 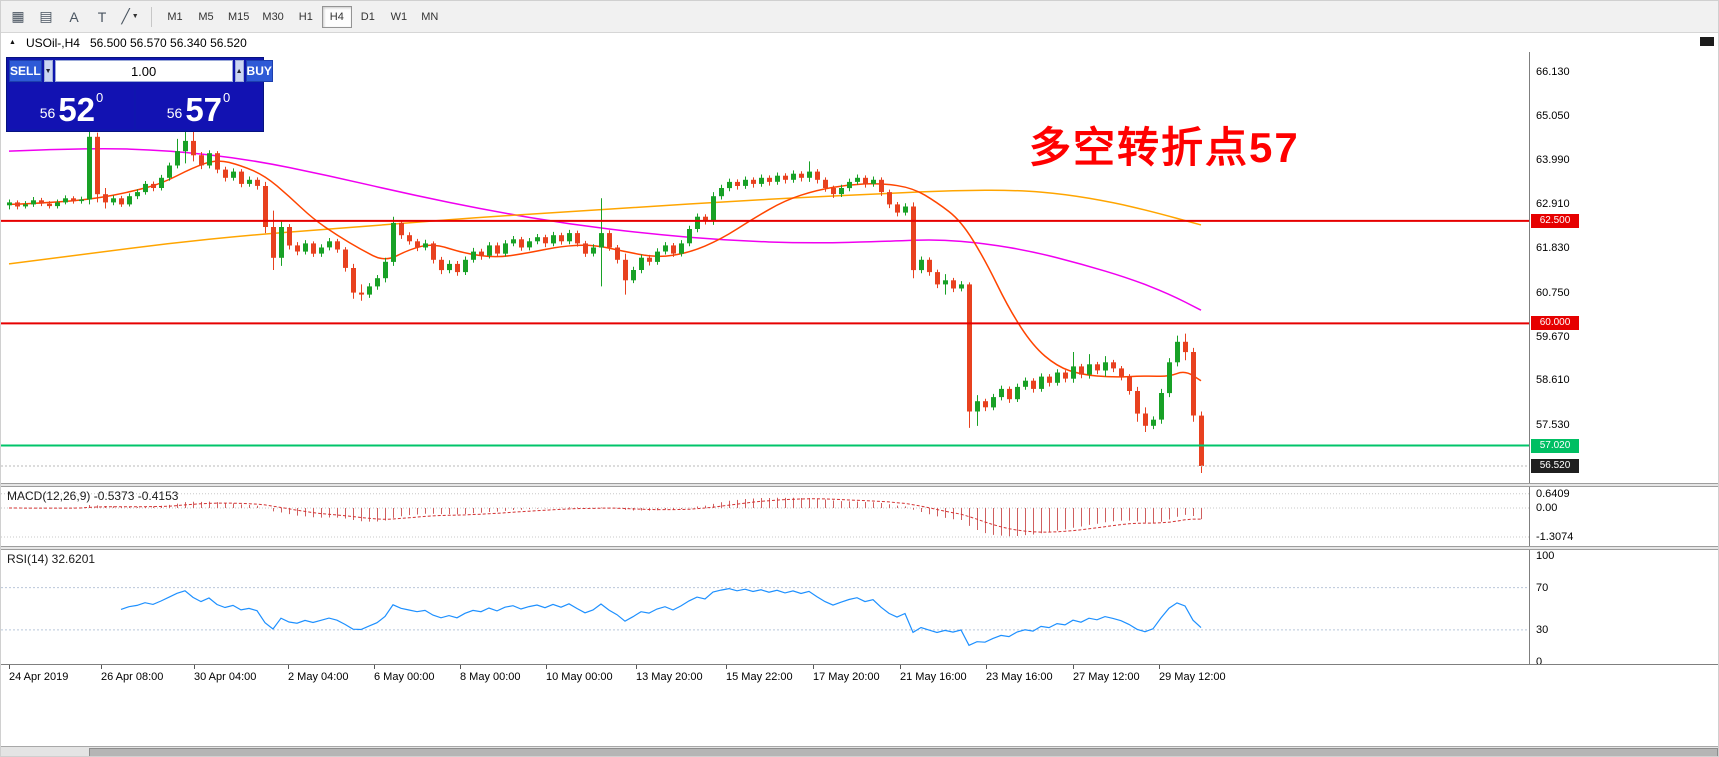 What do you see at coordinates (77, 109) in the screenshot?
I see `sell-price-big: 52` at bounding box center [77, 109].